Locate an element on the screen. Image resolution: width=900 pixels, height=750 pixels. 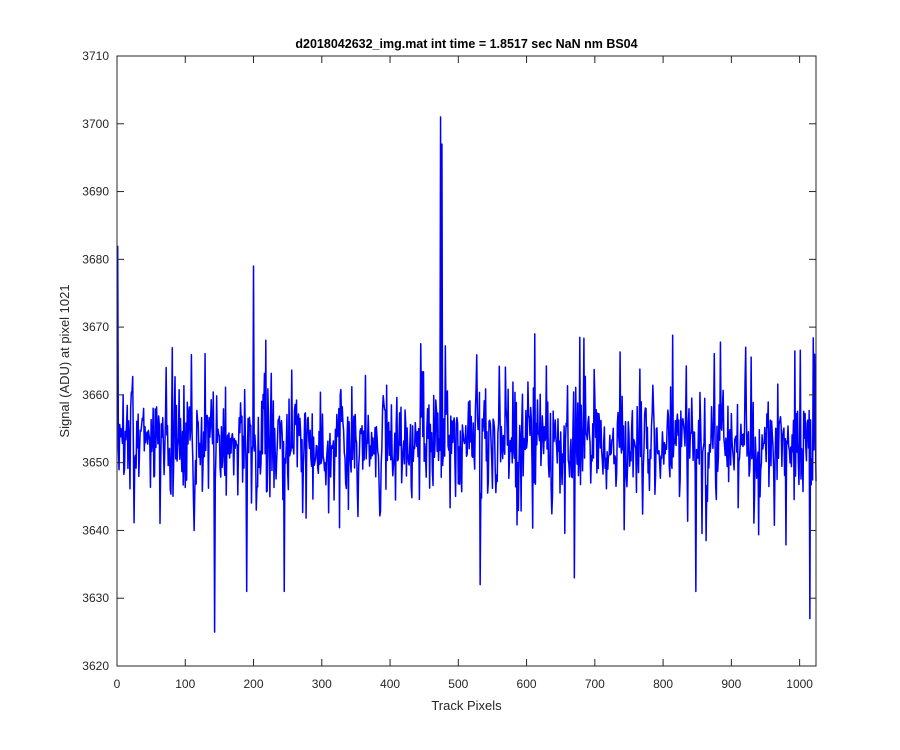
x-tick-label: 700 is located at coordinates (595, 684).